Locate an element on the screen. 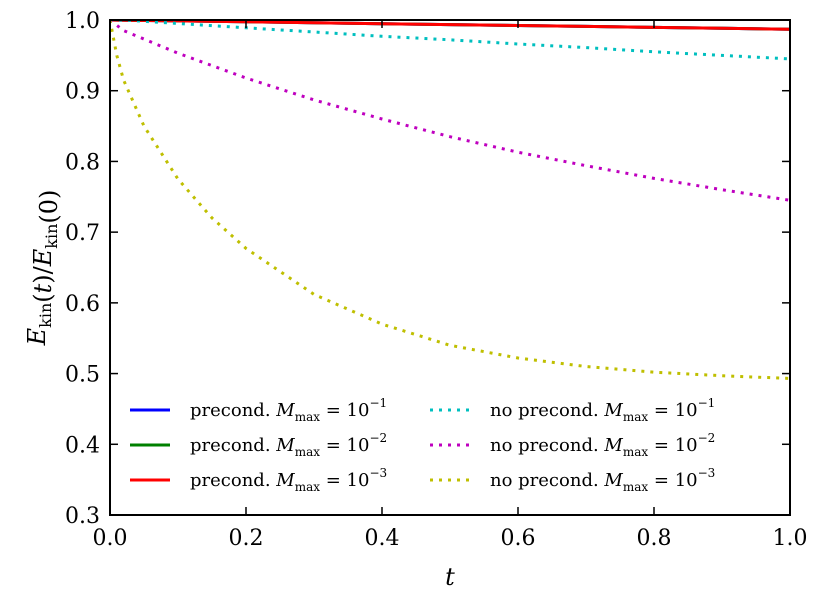 This screenshot has width=830, height=614. y-tick-label: 0.3 is located at coordinates (82, 516).